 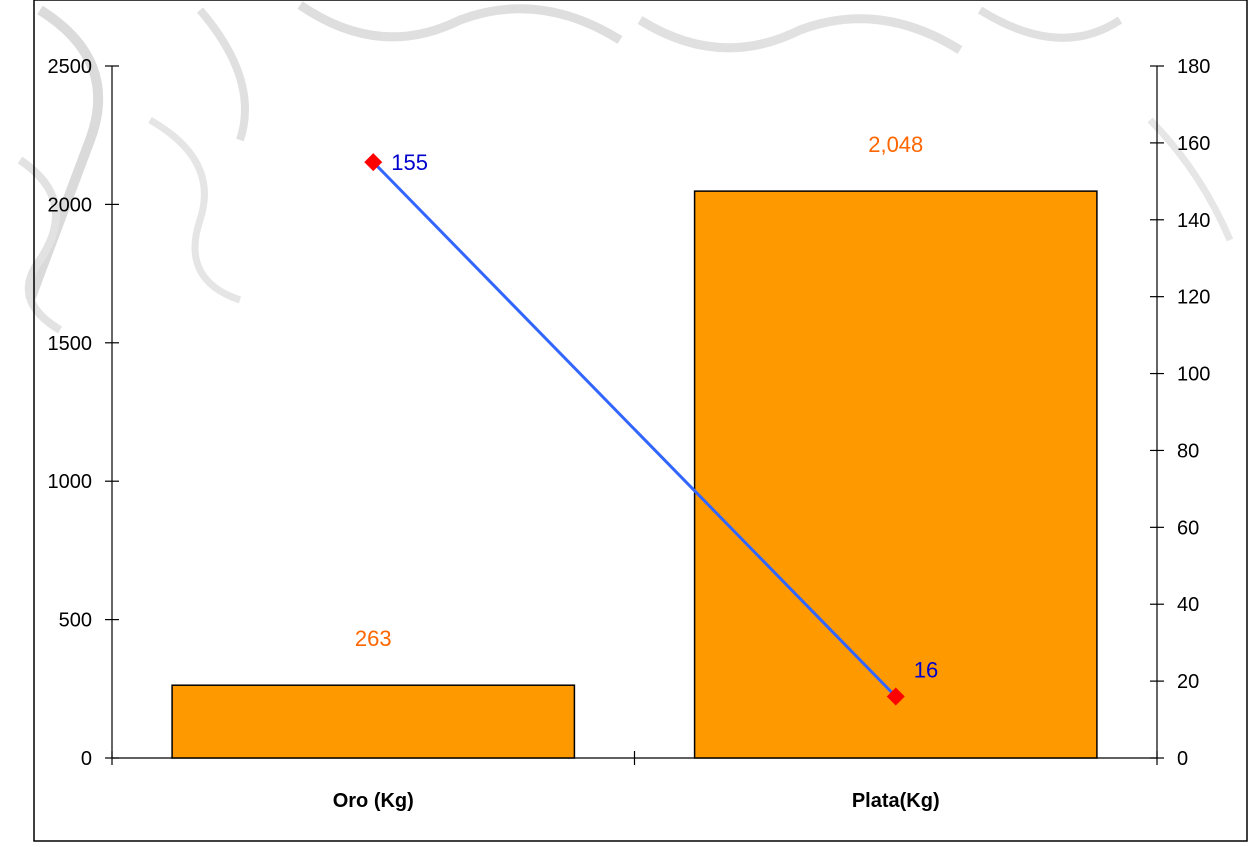 What do you see at coordinates (409, 162) in the screenshot?
I see `line-data-label: 155` at bounding box center [409, 162].